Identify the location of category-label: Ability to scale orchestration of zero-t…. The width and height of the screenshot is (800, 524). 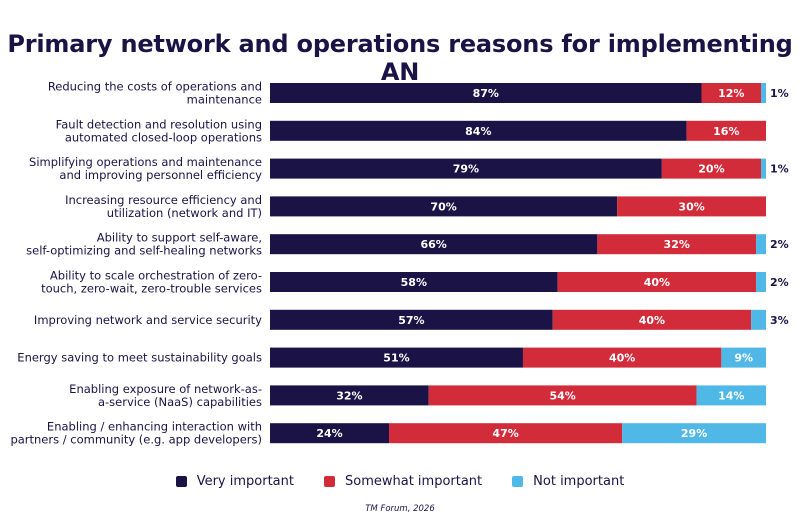
(151, 282).